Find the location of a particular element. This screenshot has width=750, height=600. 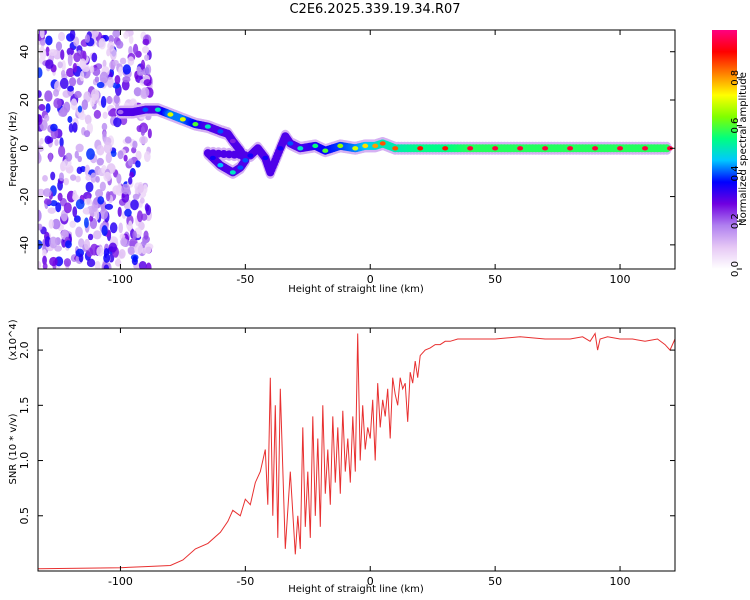

snr-y-tick-label: 1.5 is located at coordinates (24, 406).